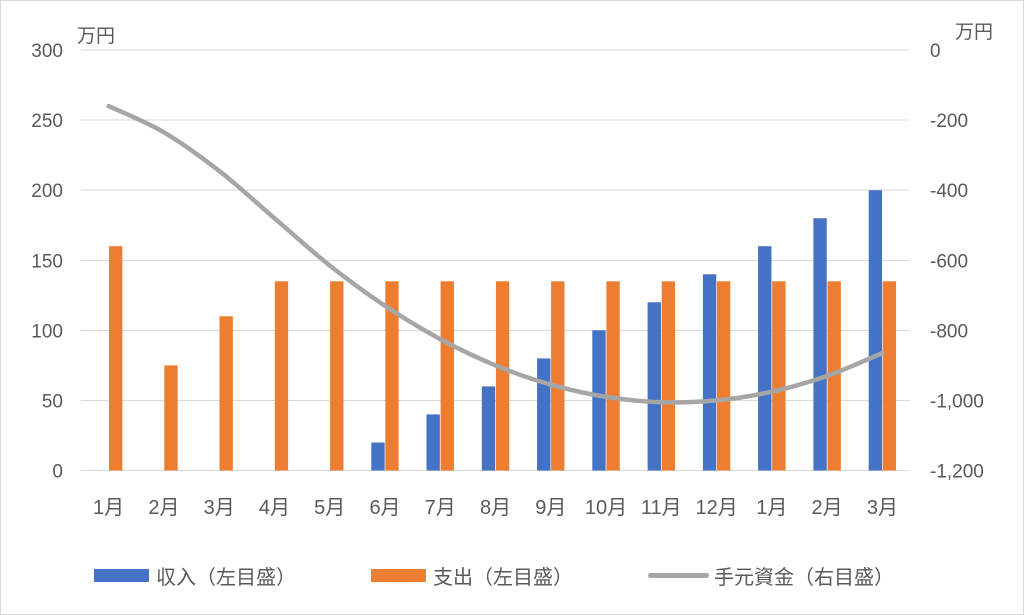 This screenshot has width=1024, height=615. Describe the element at coordinates (440, 508) in the screenshot. I see `x-axis-label: 7月` at that location.